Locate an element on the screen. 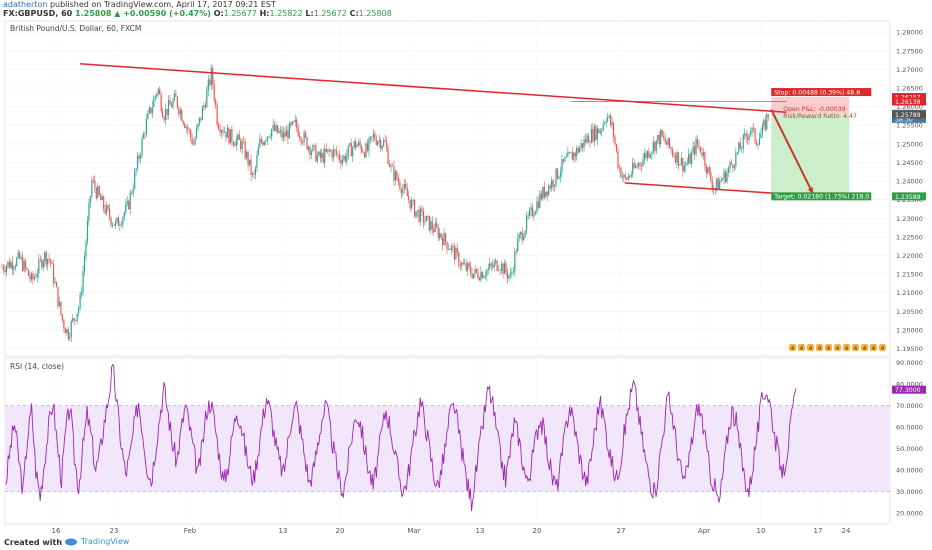  x-tick-label: Mar is located at coordinates (413, 531).